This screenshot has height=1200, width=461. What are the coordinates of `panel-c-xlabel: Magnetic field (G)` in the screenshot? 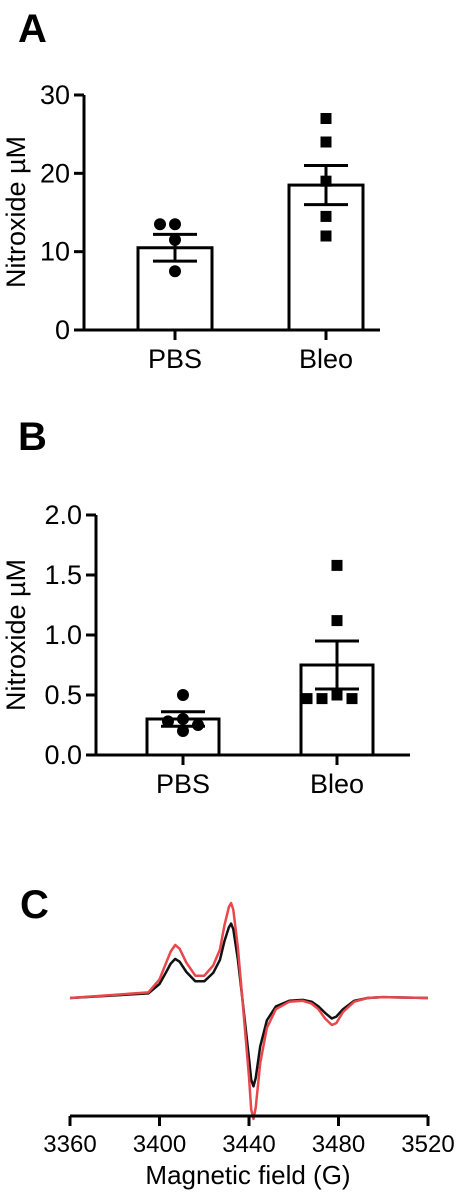 It's located at (247, 1175).